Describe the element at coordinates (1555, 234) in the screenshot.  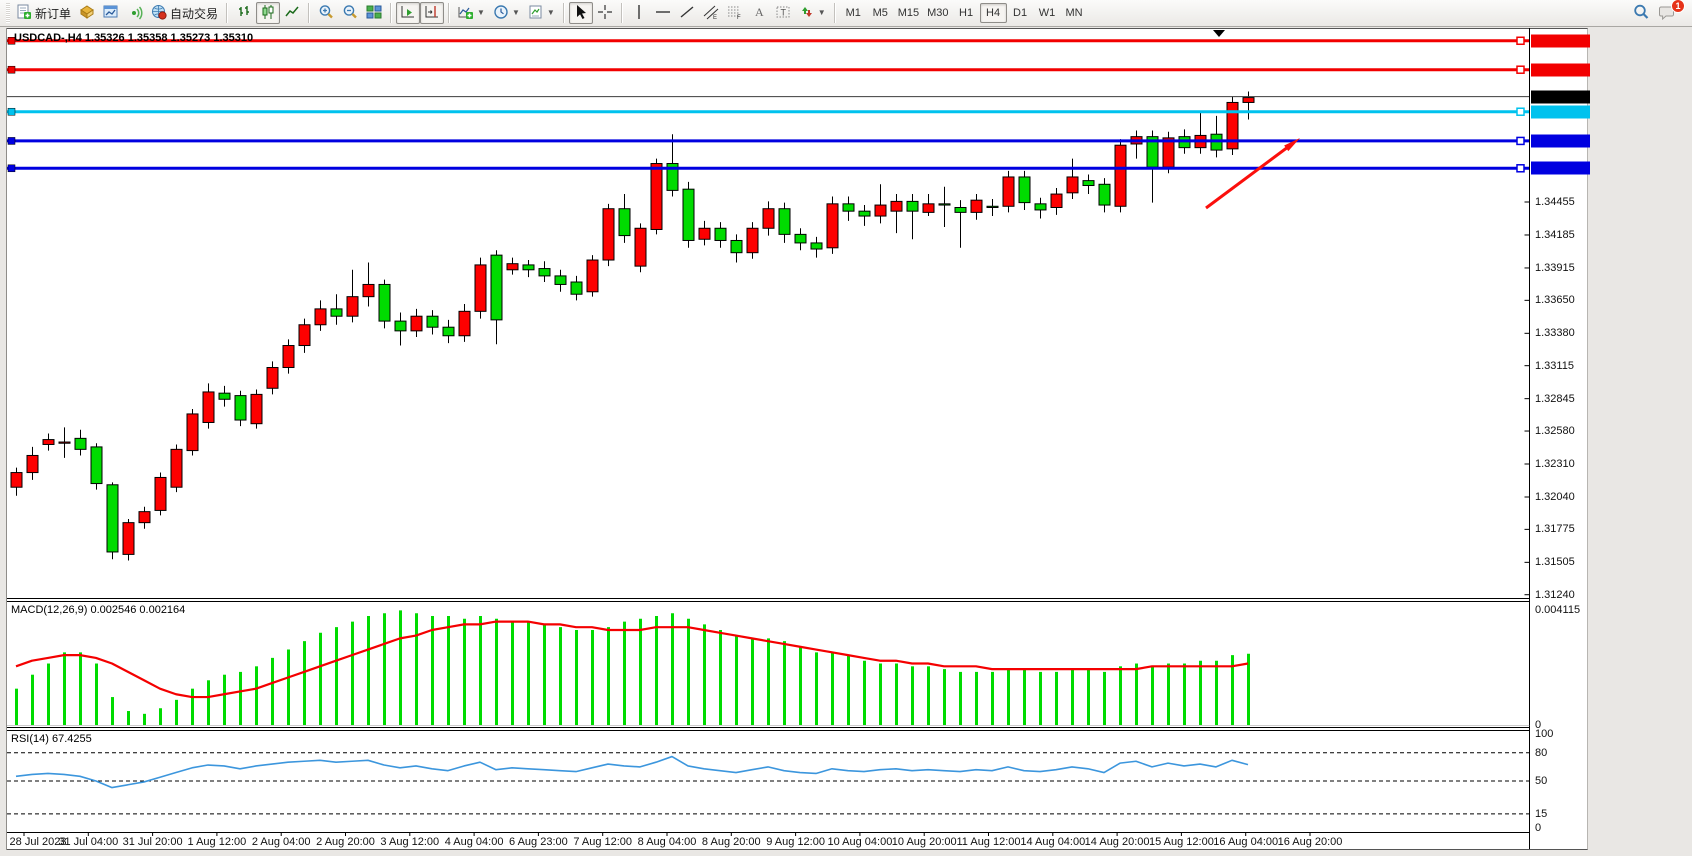
I see `price-tick-label: 1.34185` at that location.